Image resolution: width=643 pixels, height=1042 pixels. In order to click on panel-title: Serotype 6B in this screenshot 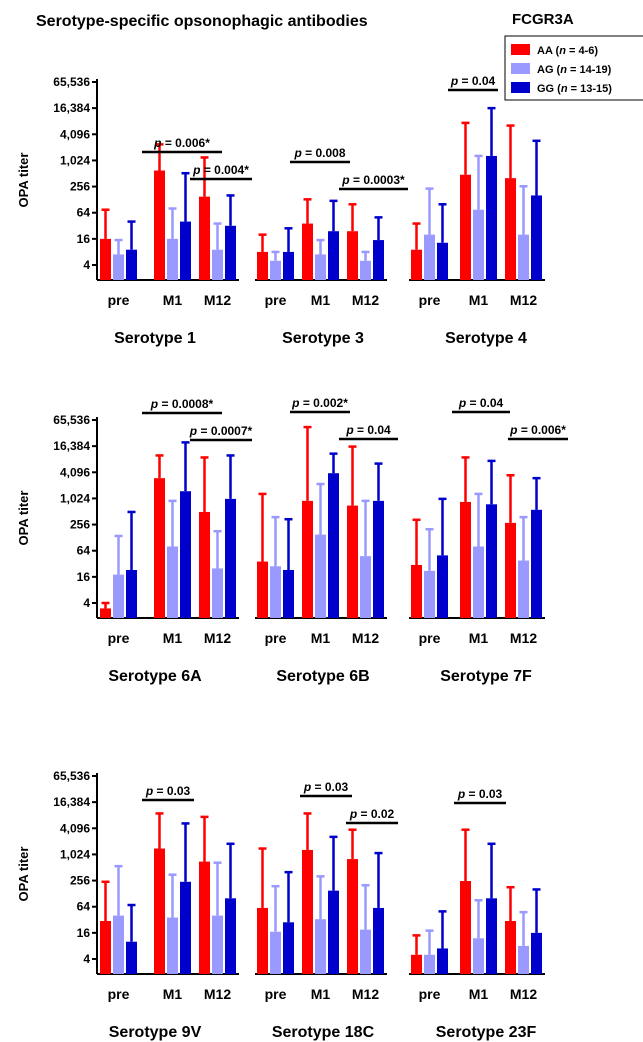, I will do `click(322, 676)`.